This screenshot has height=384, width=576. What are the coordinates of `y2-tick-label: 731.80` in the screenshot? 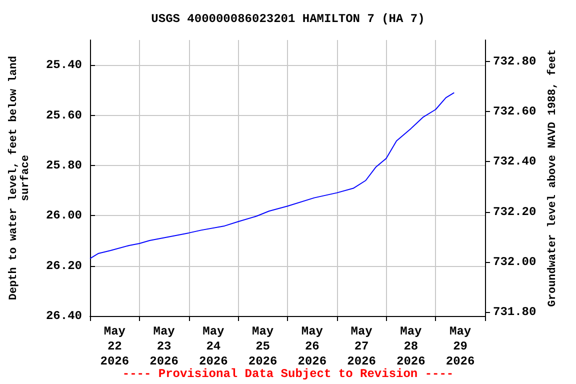 It's located at (514, 312).